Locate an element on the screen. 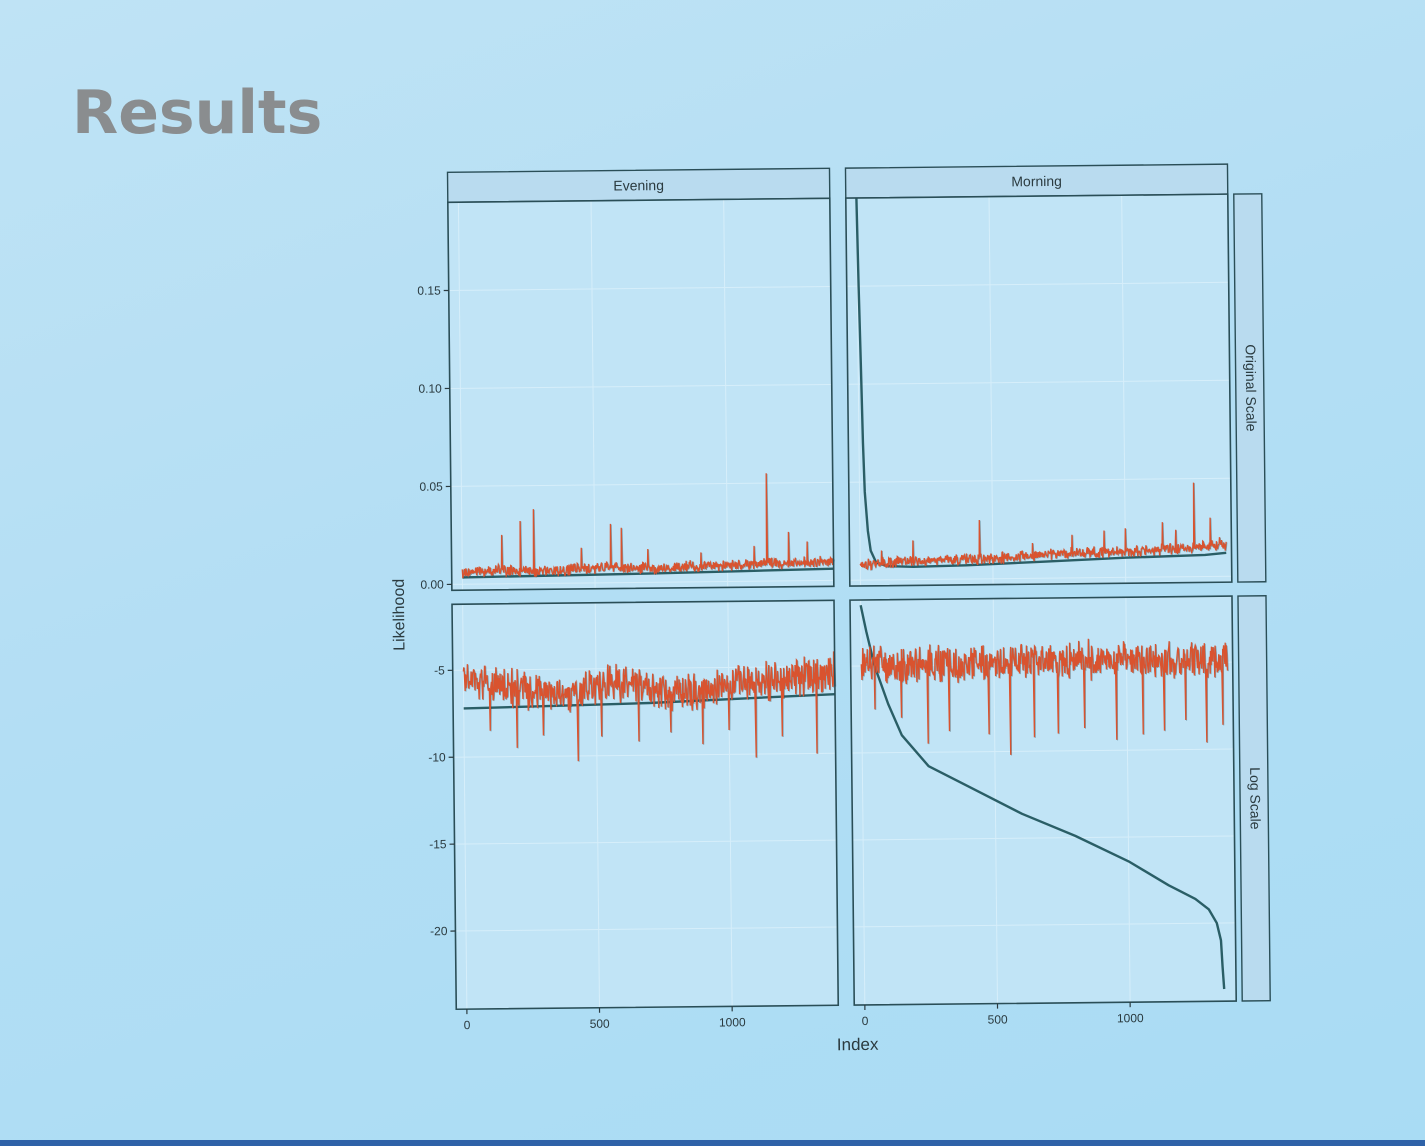 This screenshot has width=1425, height=1146. y-tick-label: 0.05 is located at coordinates (431, 487).